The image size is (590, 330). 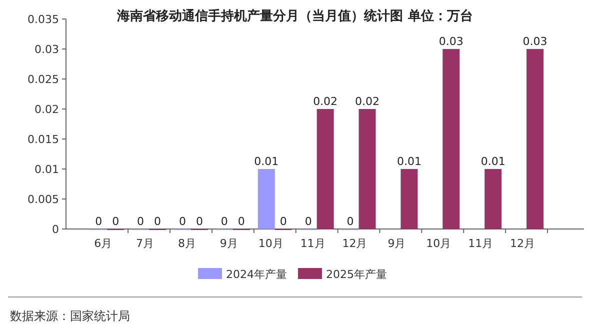 What do you see at coordinates (70, 316) in the screenshot?
I see `source-note: 数据来源：国家统计局` at bounding box center [70, 316].